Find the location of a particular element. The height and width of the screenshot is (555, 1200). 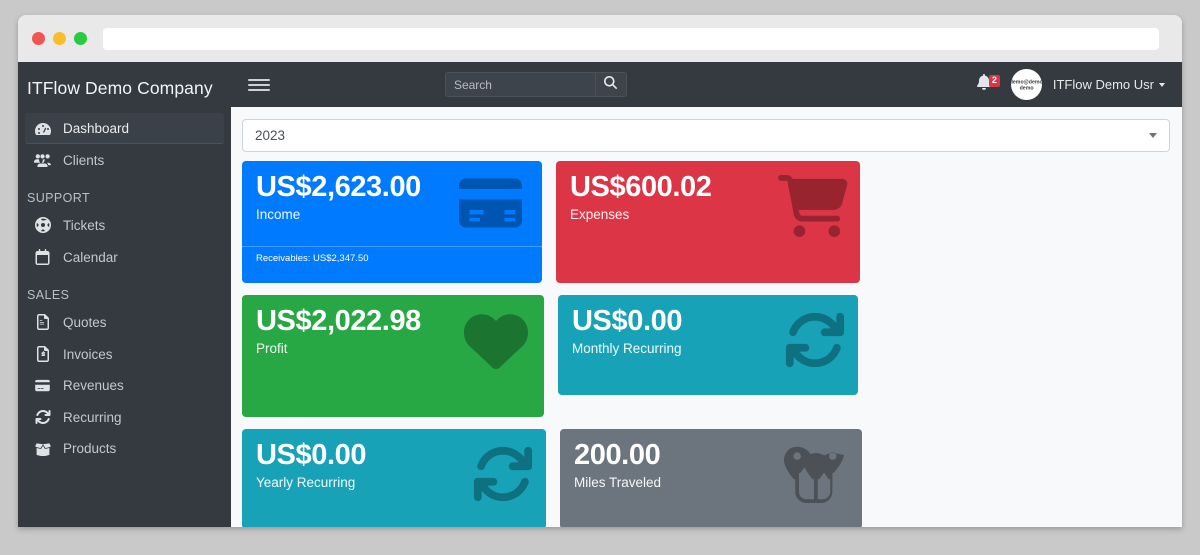

topbar: 2 demo@demo demo ITFlow Demo Usr is located at coordinates (706, 84).